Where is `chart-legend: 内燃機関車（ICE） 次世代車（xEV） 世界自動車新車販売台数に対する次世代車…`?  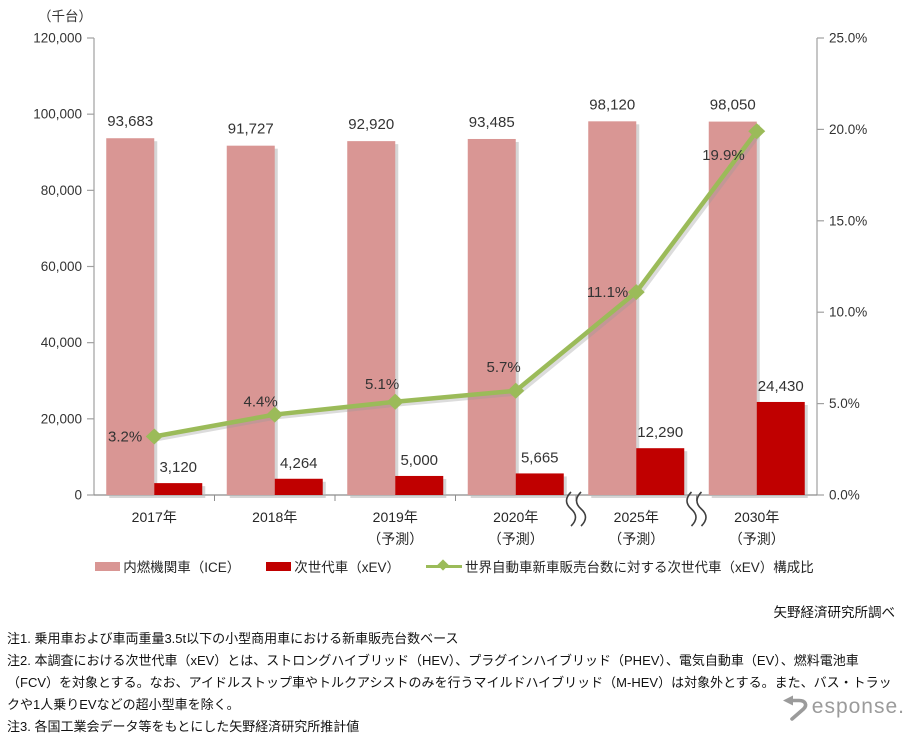 chart-legend: 内燃機関車（ICE） 次世代車（xEV） 世界自動車新車販売台数に対する次世代車… is located at coordinates (454, 566).